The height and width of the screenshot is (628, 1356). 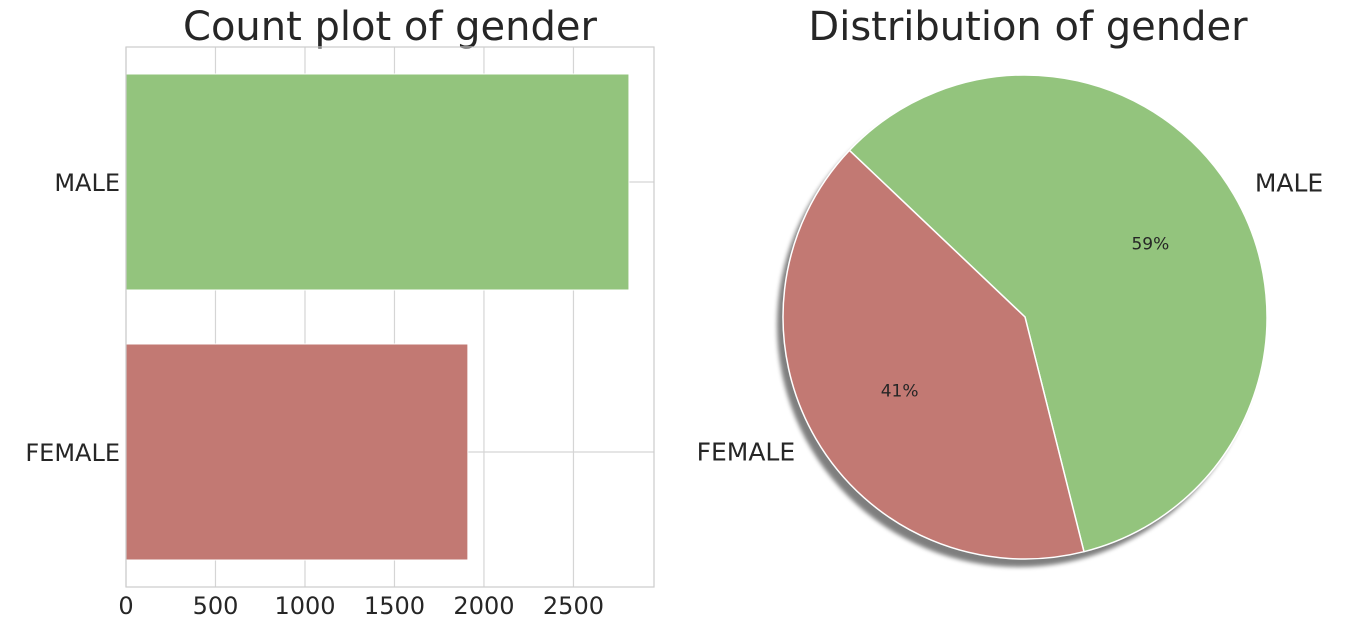 What do you see at coordinates (216, 606) in the screenshot?
I see `x-tick-label: 500` at bounding box center [216, 606].